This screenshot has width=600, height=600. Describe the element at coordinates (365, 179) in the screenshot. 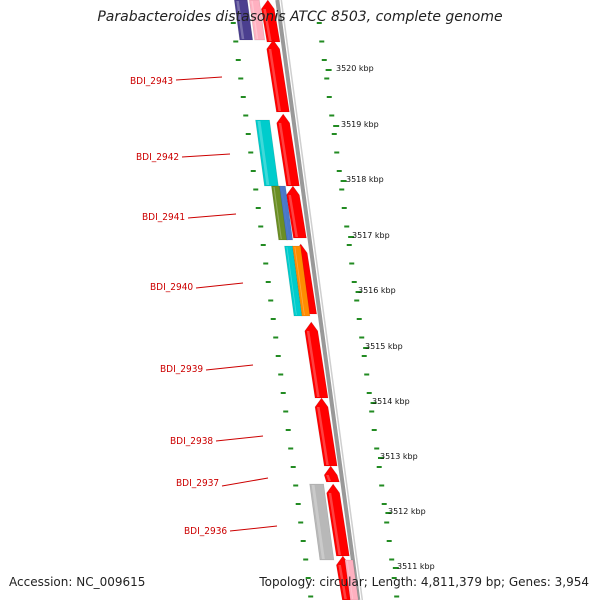

I see `scale-label-3518: 3518 kbp` at that location.